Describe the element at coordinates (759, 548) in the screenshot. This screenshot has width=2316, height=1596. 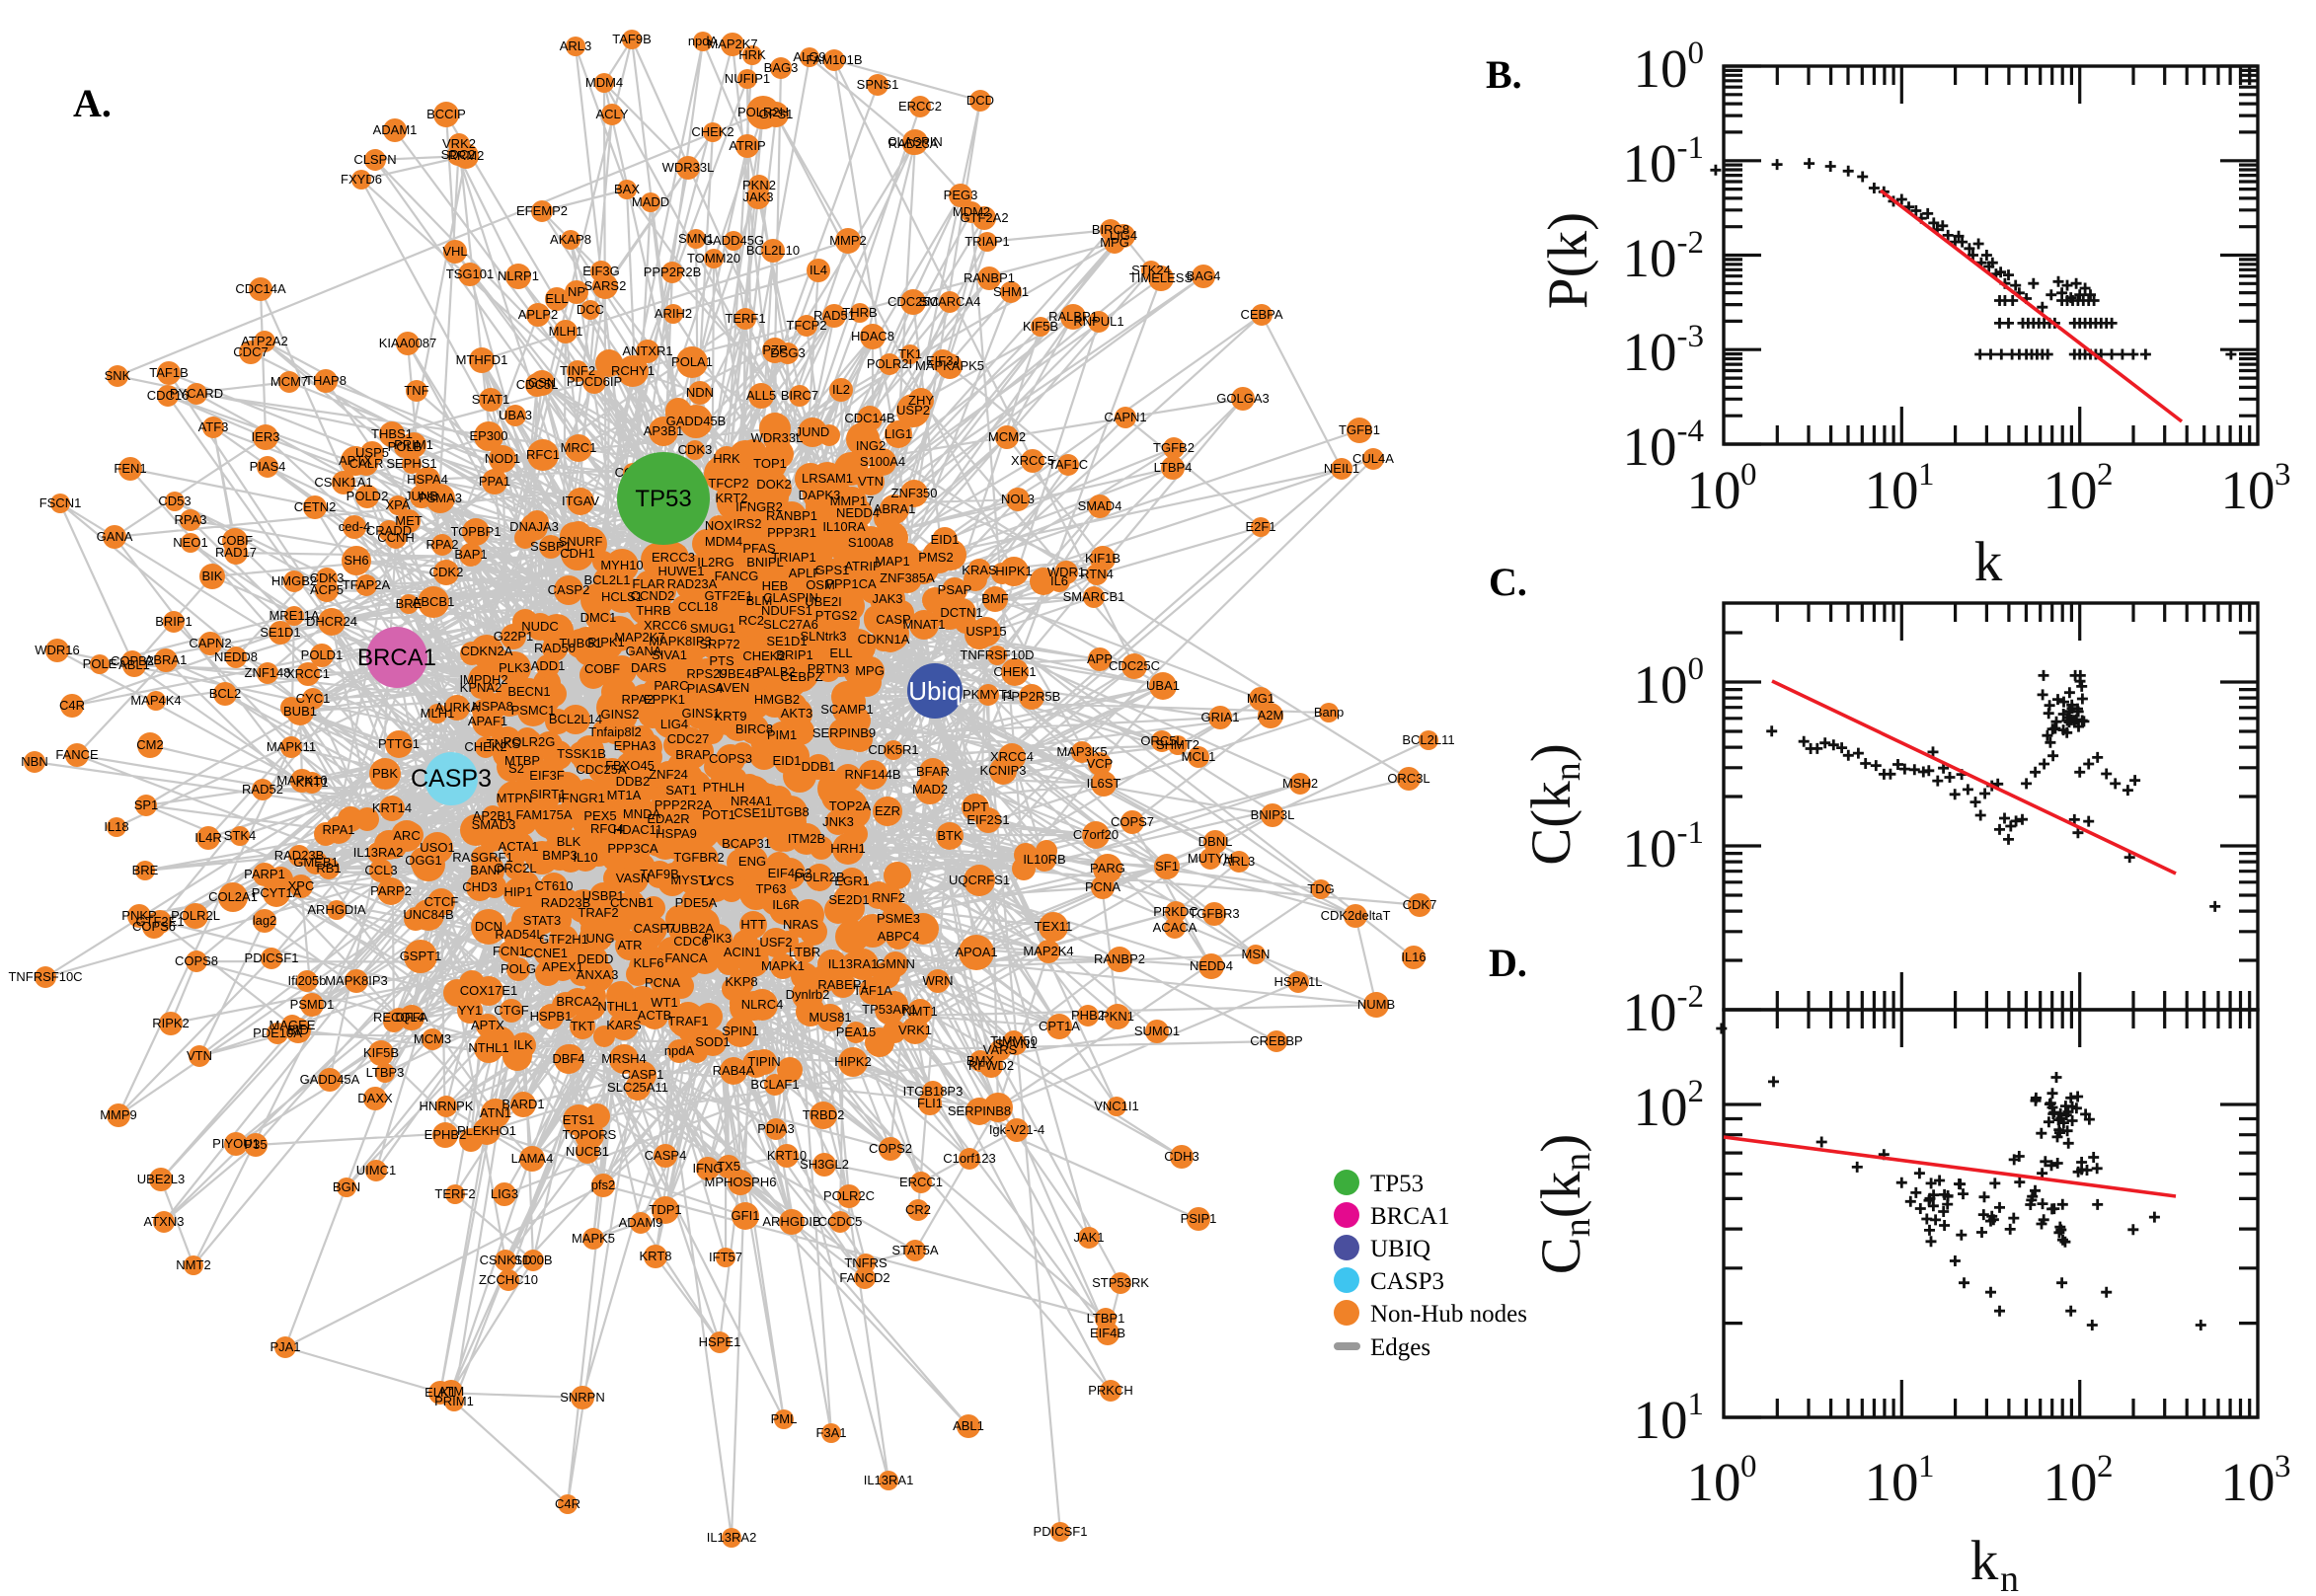
I see `svg-text: PFAS` at that location.